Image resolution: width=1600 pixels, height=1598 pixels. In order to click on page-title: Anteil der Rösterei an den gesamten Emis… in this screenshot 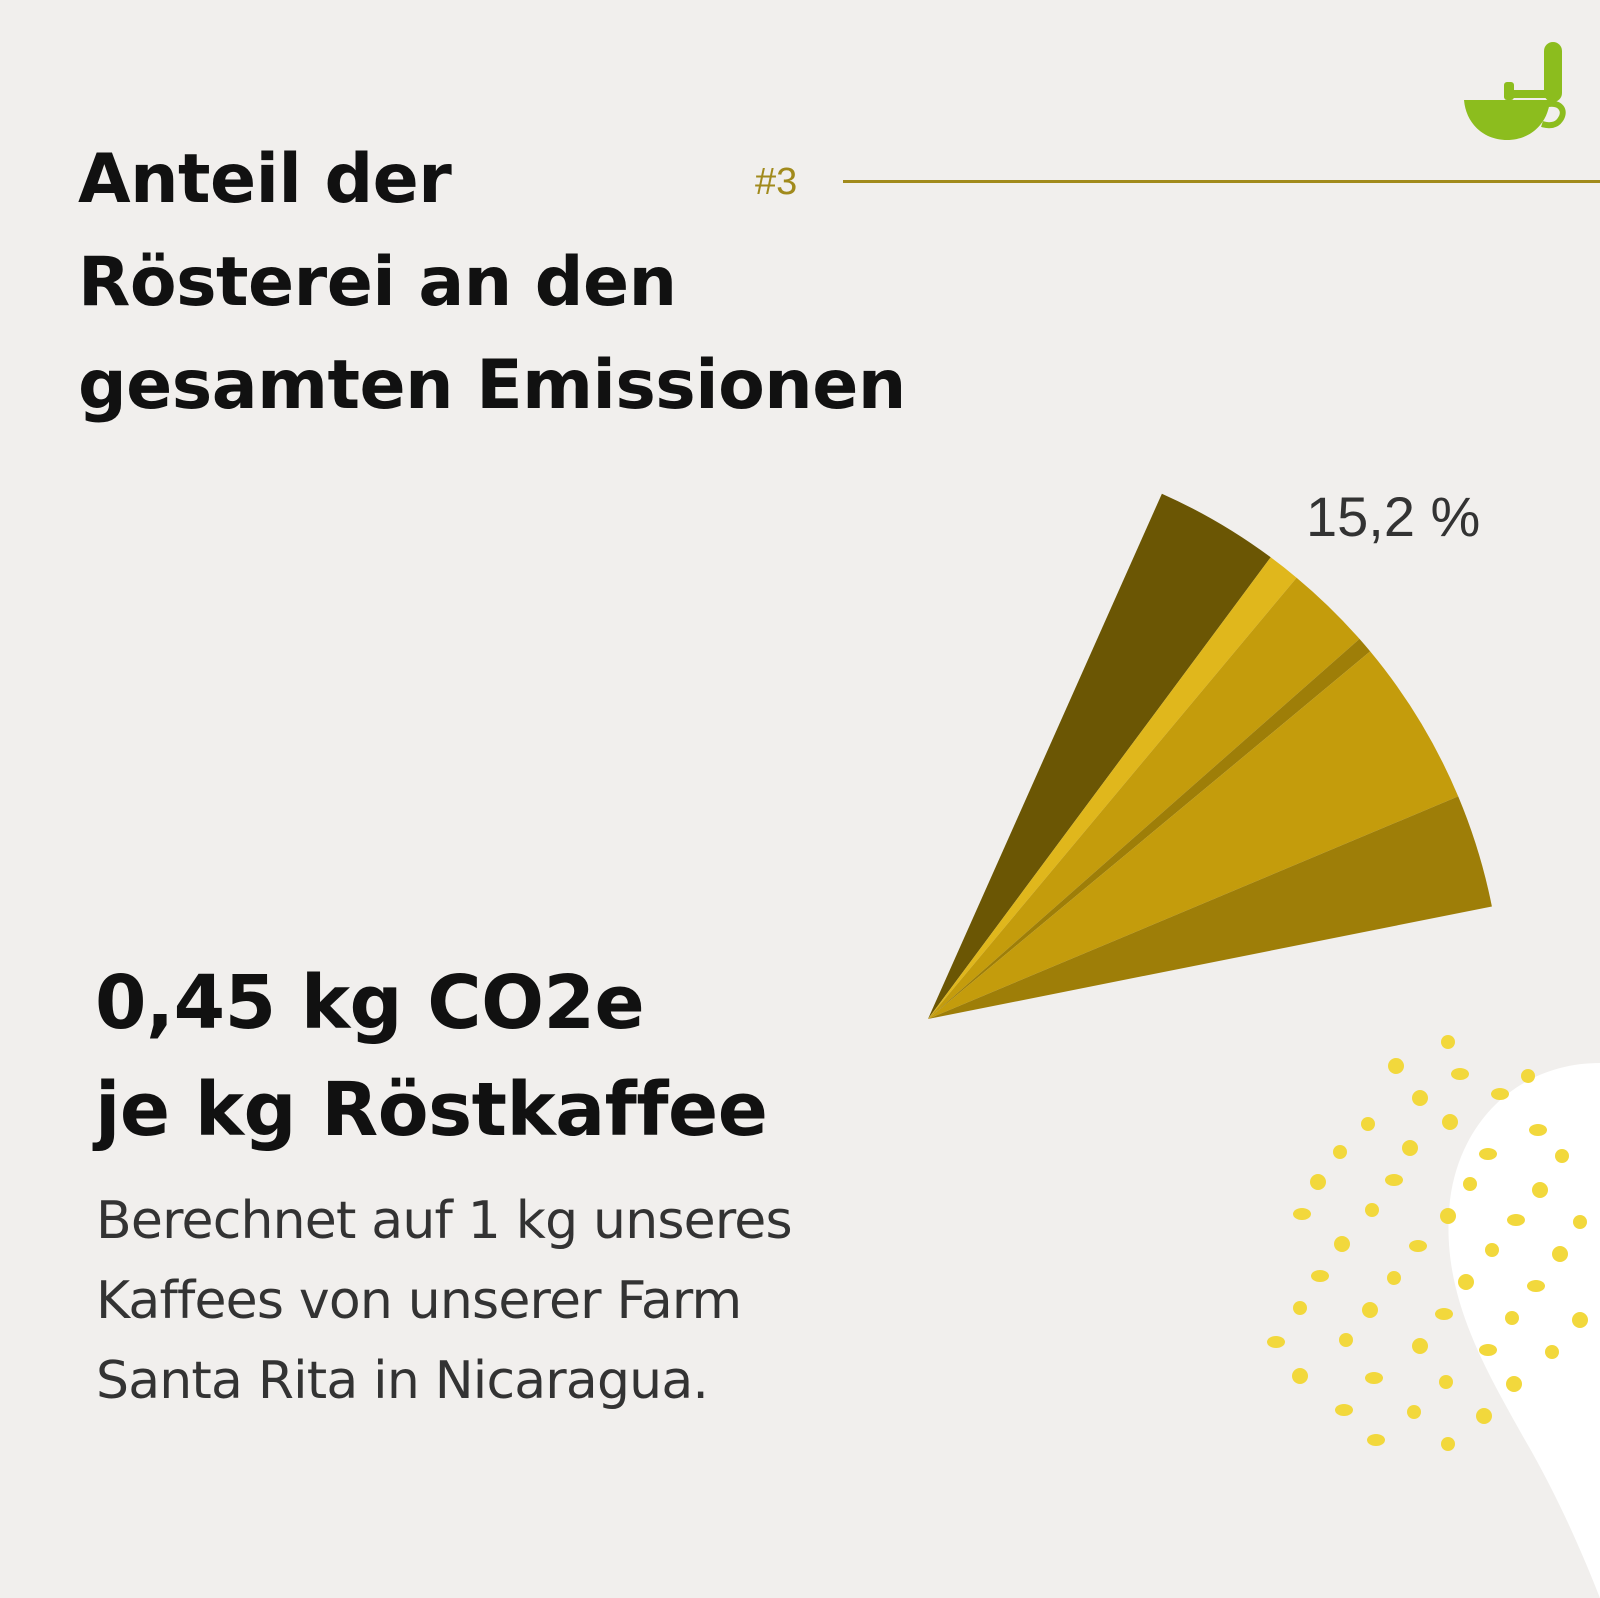, I will do `click(568, 282)`.